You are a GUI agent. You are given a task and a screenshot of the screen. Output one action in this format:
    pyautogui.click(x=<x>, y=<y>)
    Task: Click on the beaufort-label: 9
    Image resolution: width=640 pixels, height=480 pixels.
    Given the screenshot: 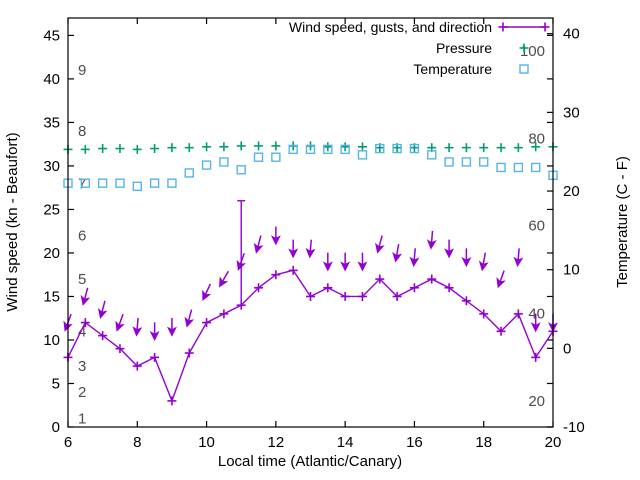 What is the action you would take?
    pyautogui.click(x=82, y=70)
    